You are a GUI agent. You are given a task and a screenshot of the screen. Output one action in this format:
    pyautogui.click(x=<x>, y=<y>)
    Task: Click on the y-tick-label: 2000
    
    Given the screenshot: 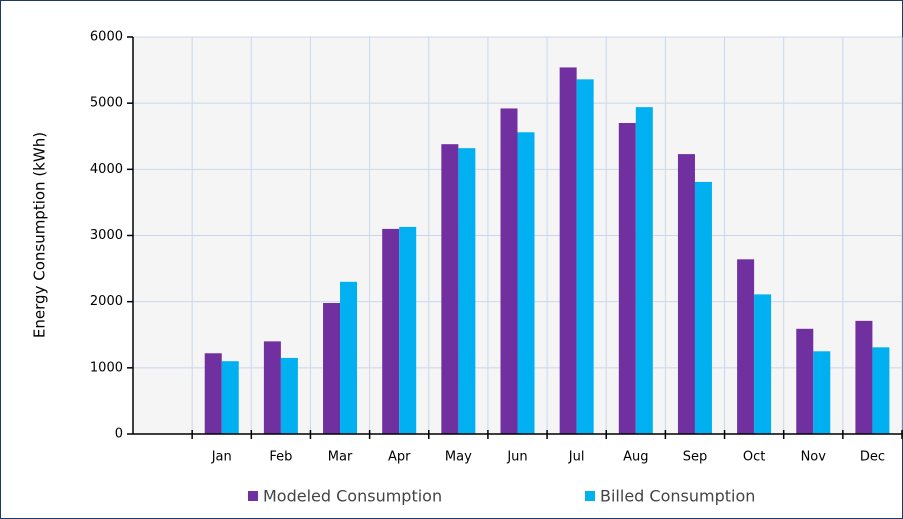 What is the action you would take?
    pyautogui.click(x=106, y=301)
    